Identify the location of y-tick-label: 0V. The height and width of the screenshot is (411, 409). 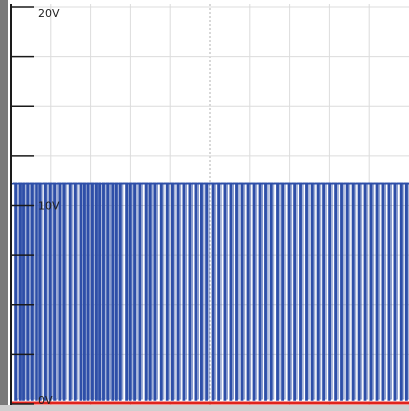
(45, 400).